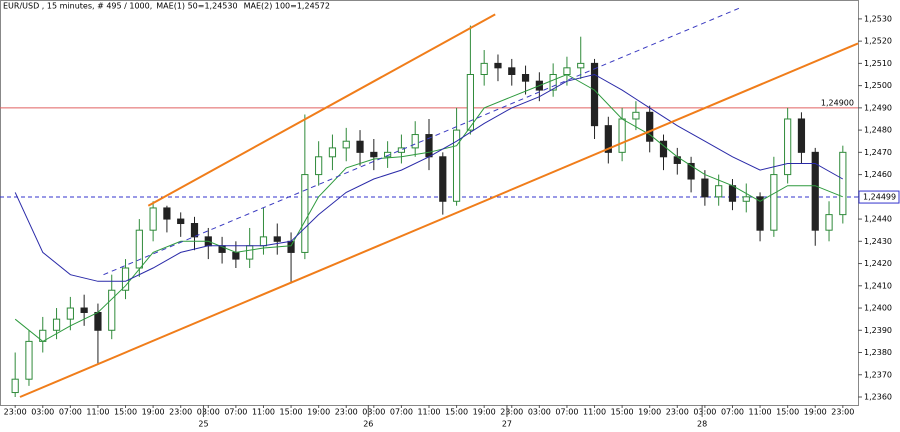 This screenshot has height=432, width=900. What do you see at coordinates (702, 424) in the screenshot?
I see `day-label: 28` at bounding box center [702, 424].